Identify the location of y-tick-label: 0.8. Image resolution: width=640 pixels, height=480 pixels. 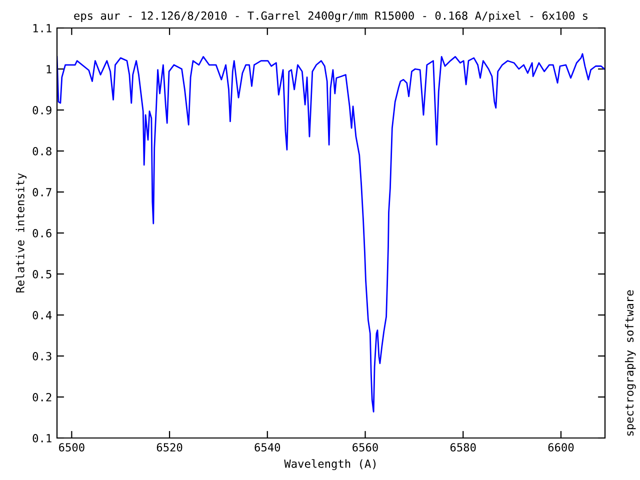
(42, 151).